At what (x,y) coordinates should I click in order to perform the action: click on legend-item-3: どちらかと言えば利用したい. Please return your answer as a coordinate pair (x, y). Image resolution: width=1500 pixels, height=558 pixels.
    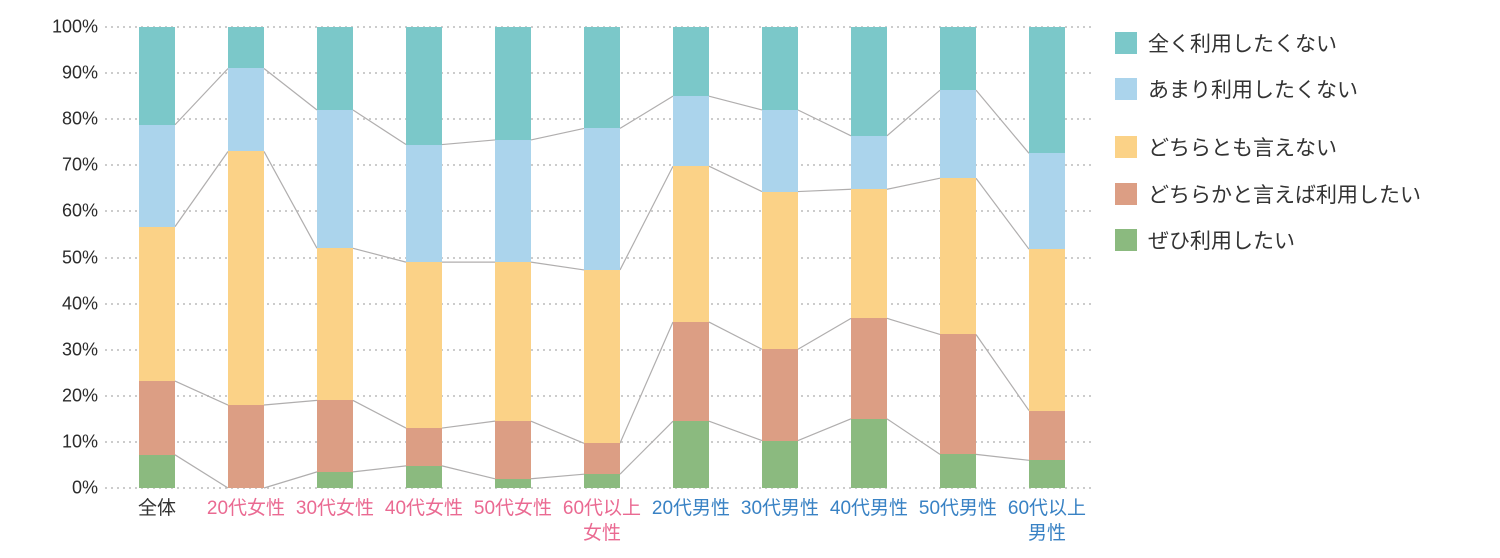
    Looking at the image, I should click on (1268, 194).